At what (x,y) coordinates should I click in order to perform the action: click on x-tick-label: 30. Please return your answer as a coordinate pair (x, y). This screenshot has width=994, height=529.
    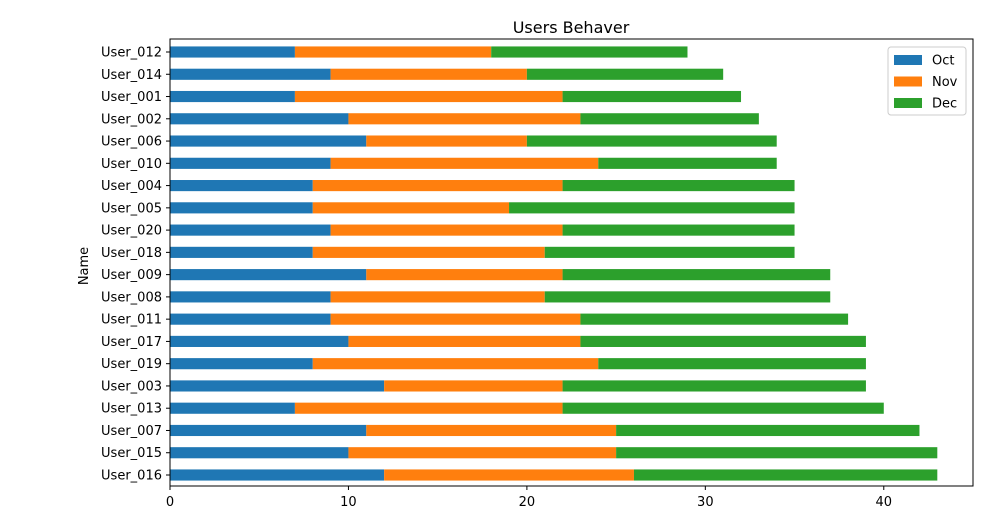
    Looking at the image, I should click on (705, 502).